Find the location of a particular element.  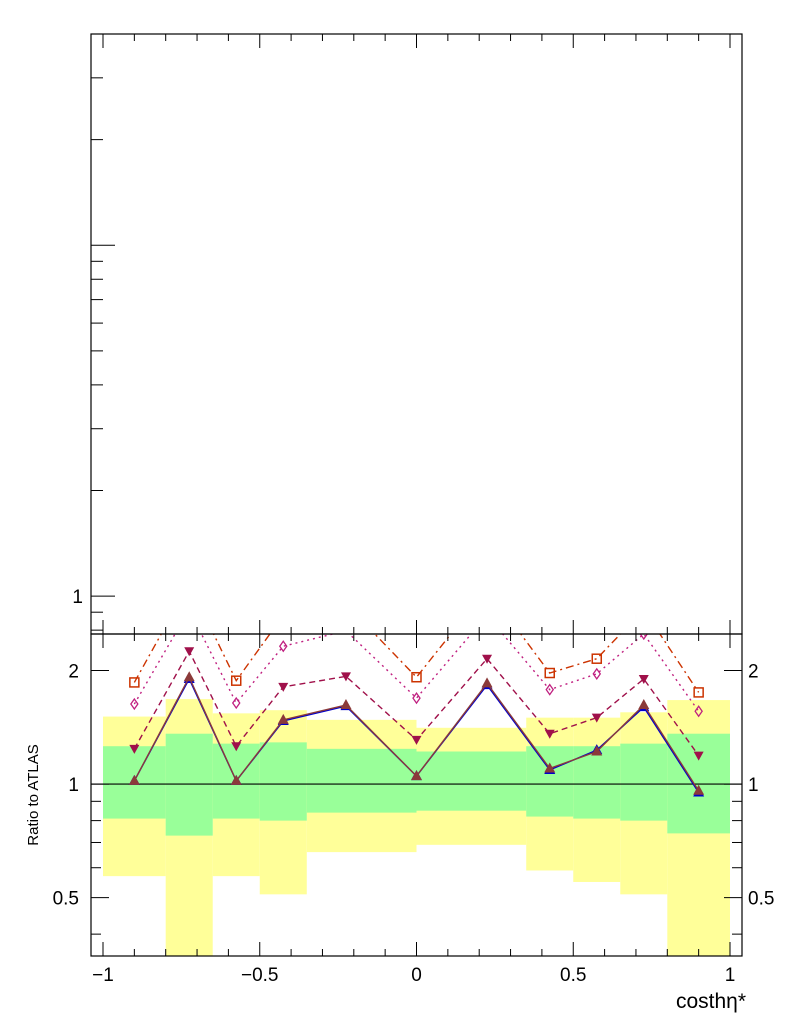

x-tick-labels: −1 −0.5 0 0.5 1 is located at coordinates (413, 975).